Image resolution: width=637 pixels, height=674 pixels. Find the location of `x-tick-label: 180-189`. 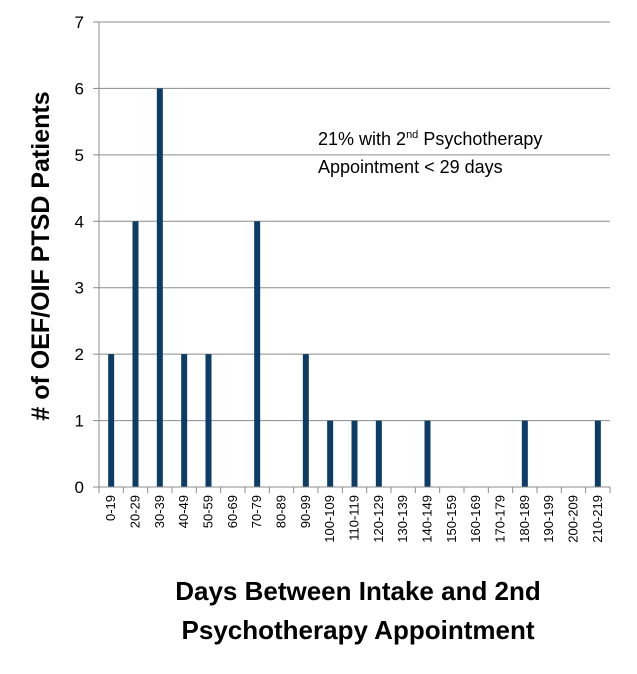

x-tick-label: 180-189 is located at coordinates (524, 519).